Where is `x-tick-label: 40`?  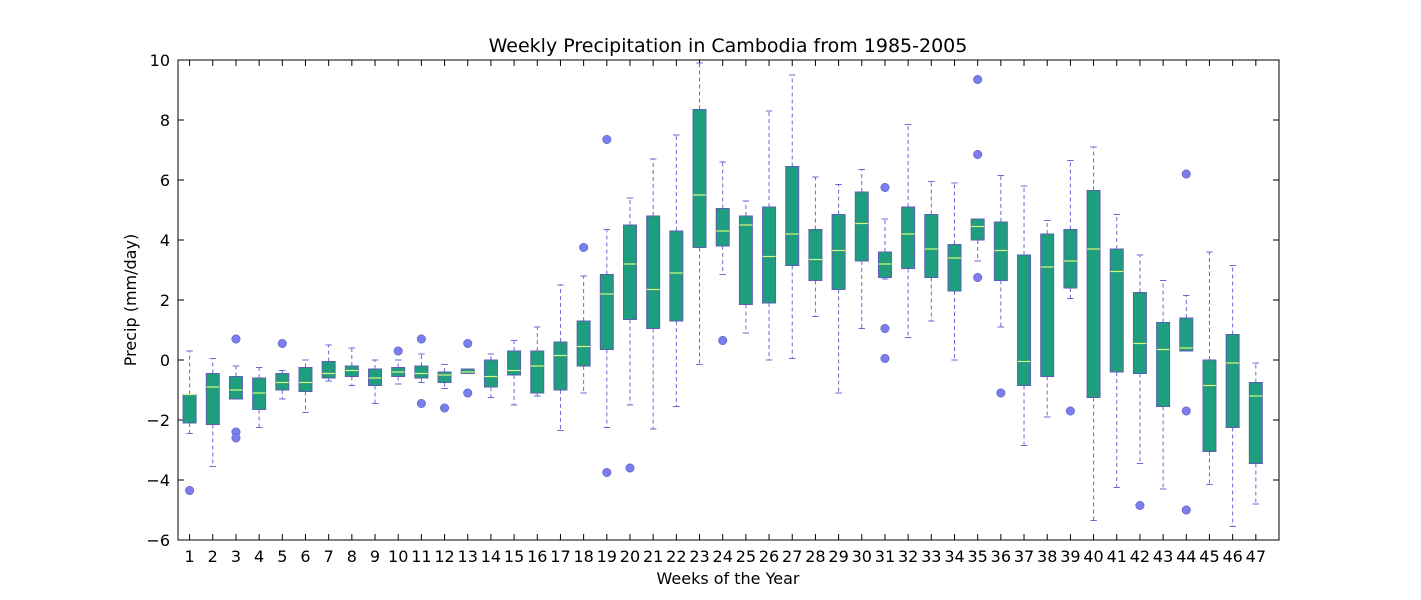 x-tick-label: 40 is located at coordinates (1093, 556).